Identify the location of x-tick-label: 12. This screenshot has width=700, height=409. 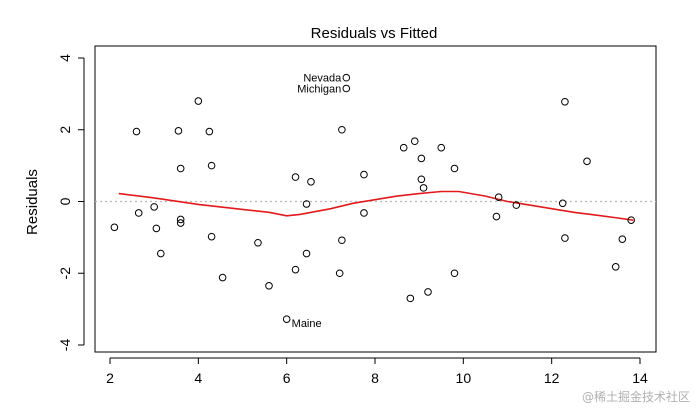
(552, 378).